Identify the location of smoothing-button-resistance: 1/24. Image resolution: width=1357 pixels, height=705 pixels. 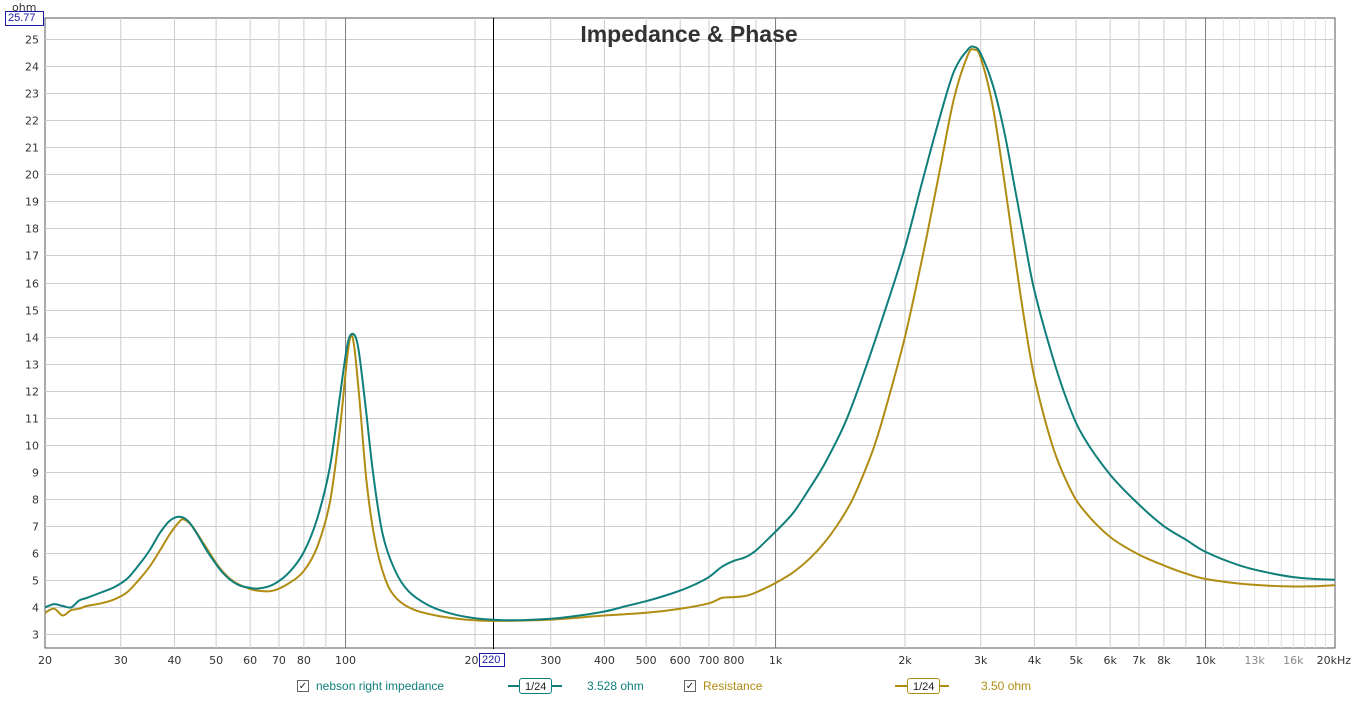
(924, 686).